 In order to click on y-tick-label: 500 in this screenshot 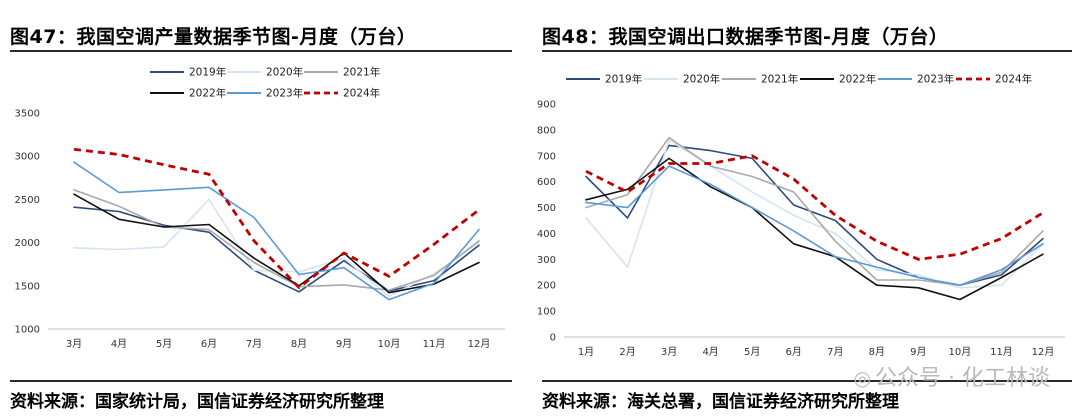, I will do `click(546, 208)`.